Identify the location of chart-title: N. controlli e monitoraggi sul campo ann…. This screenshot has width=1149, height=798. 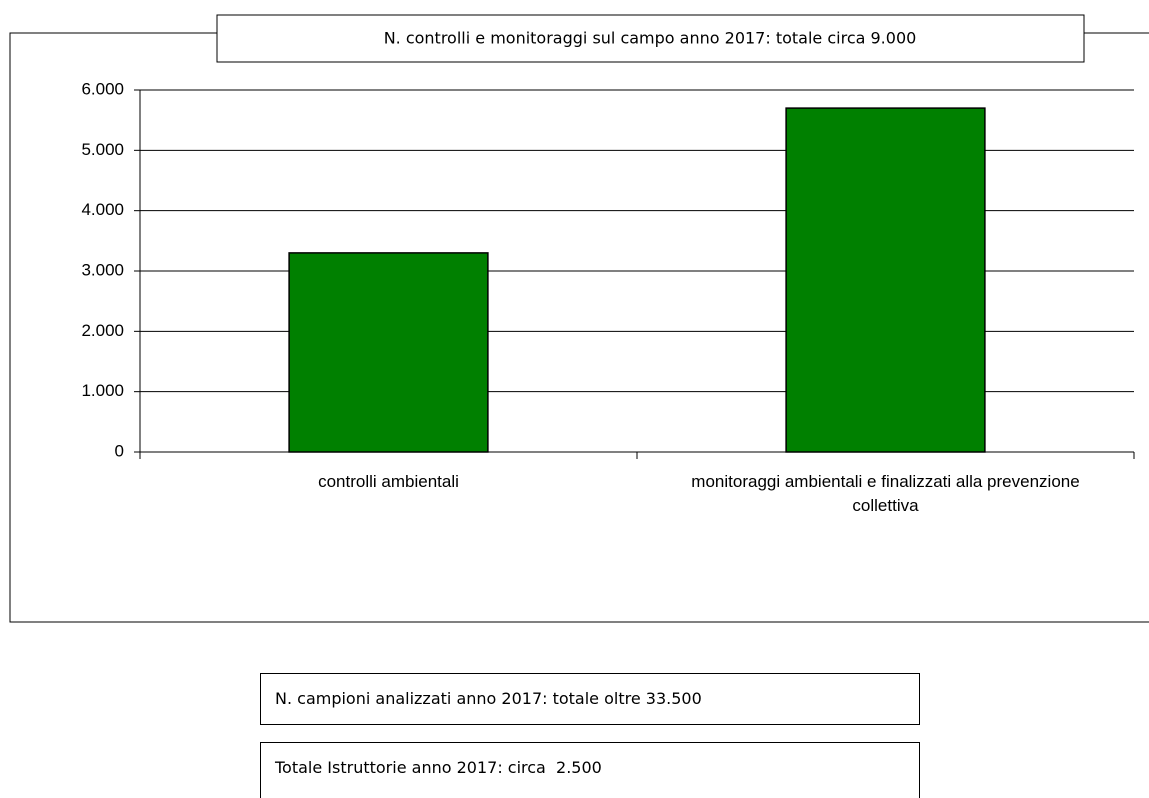
(650, 38).